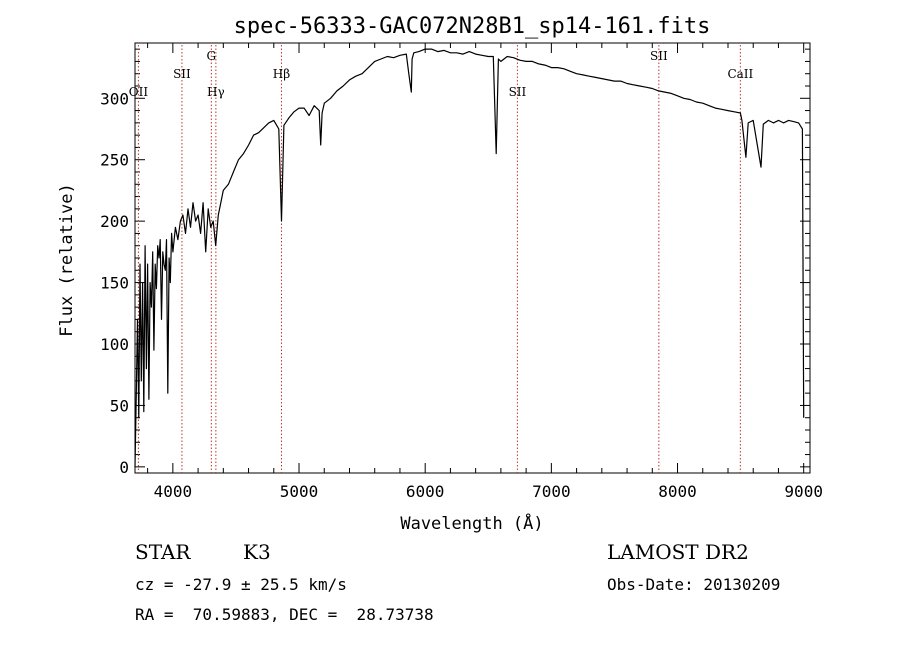 The height and width of the screenshot is (649, 900). What do you see at coordinates (740, 74) in the screenshot?
I see `spectral-line-label: CaII` at bounding box center [740, 74].